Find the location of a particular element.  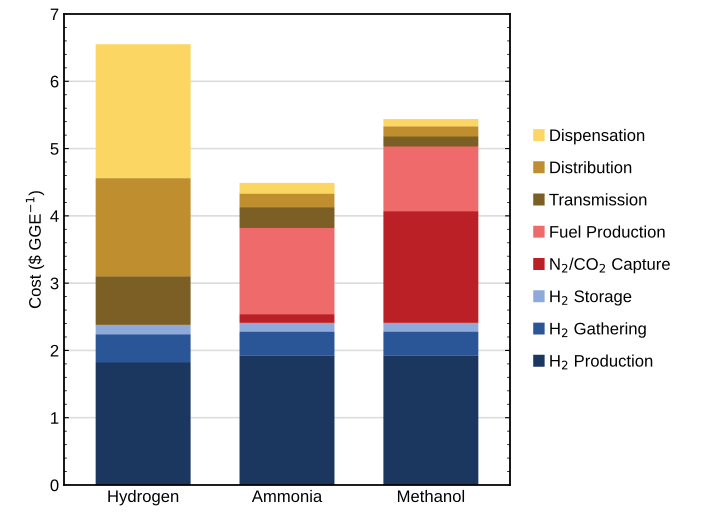

y-tick-label: 2 is located at coordinates (54, 350).